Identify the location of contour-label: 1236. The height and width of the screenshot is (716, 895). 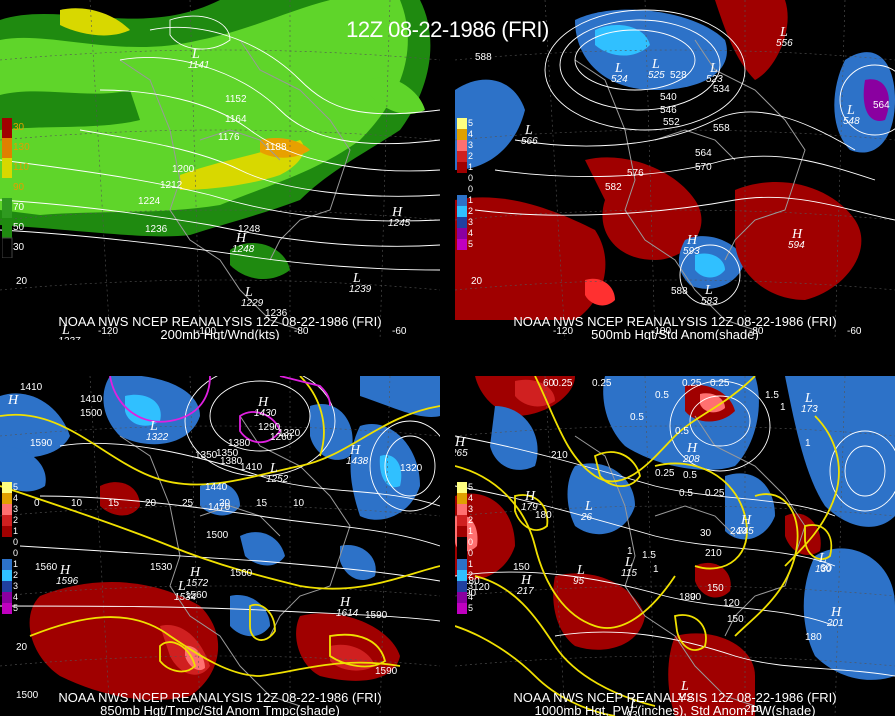
(276, 313).